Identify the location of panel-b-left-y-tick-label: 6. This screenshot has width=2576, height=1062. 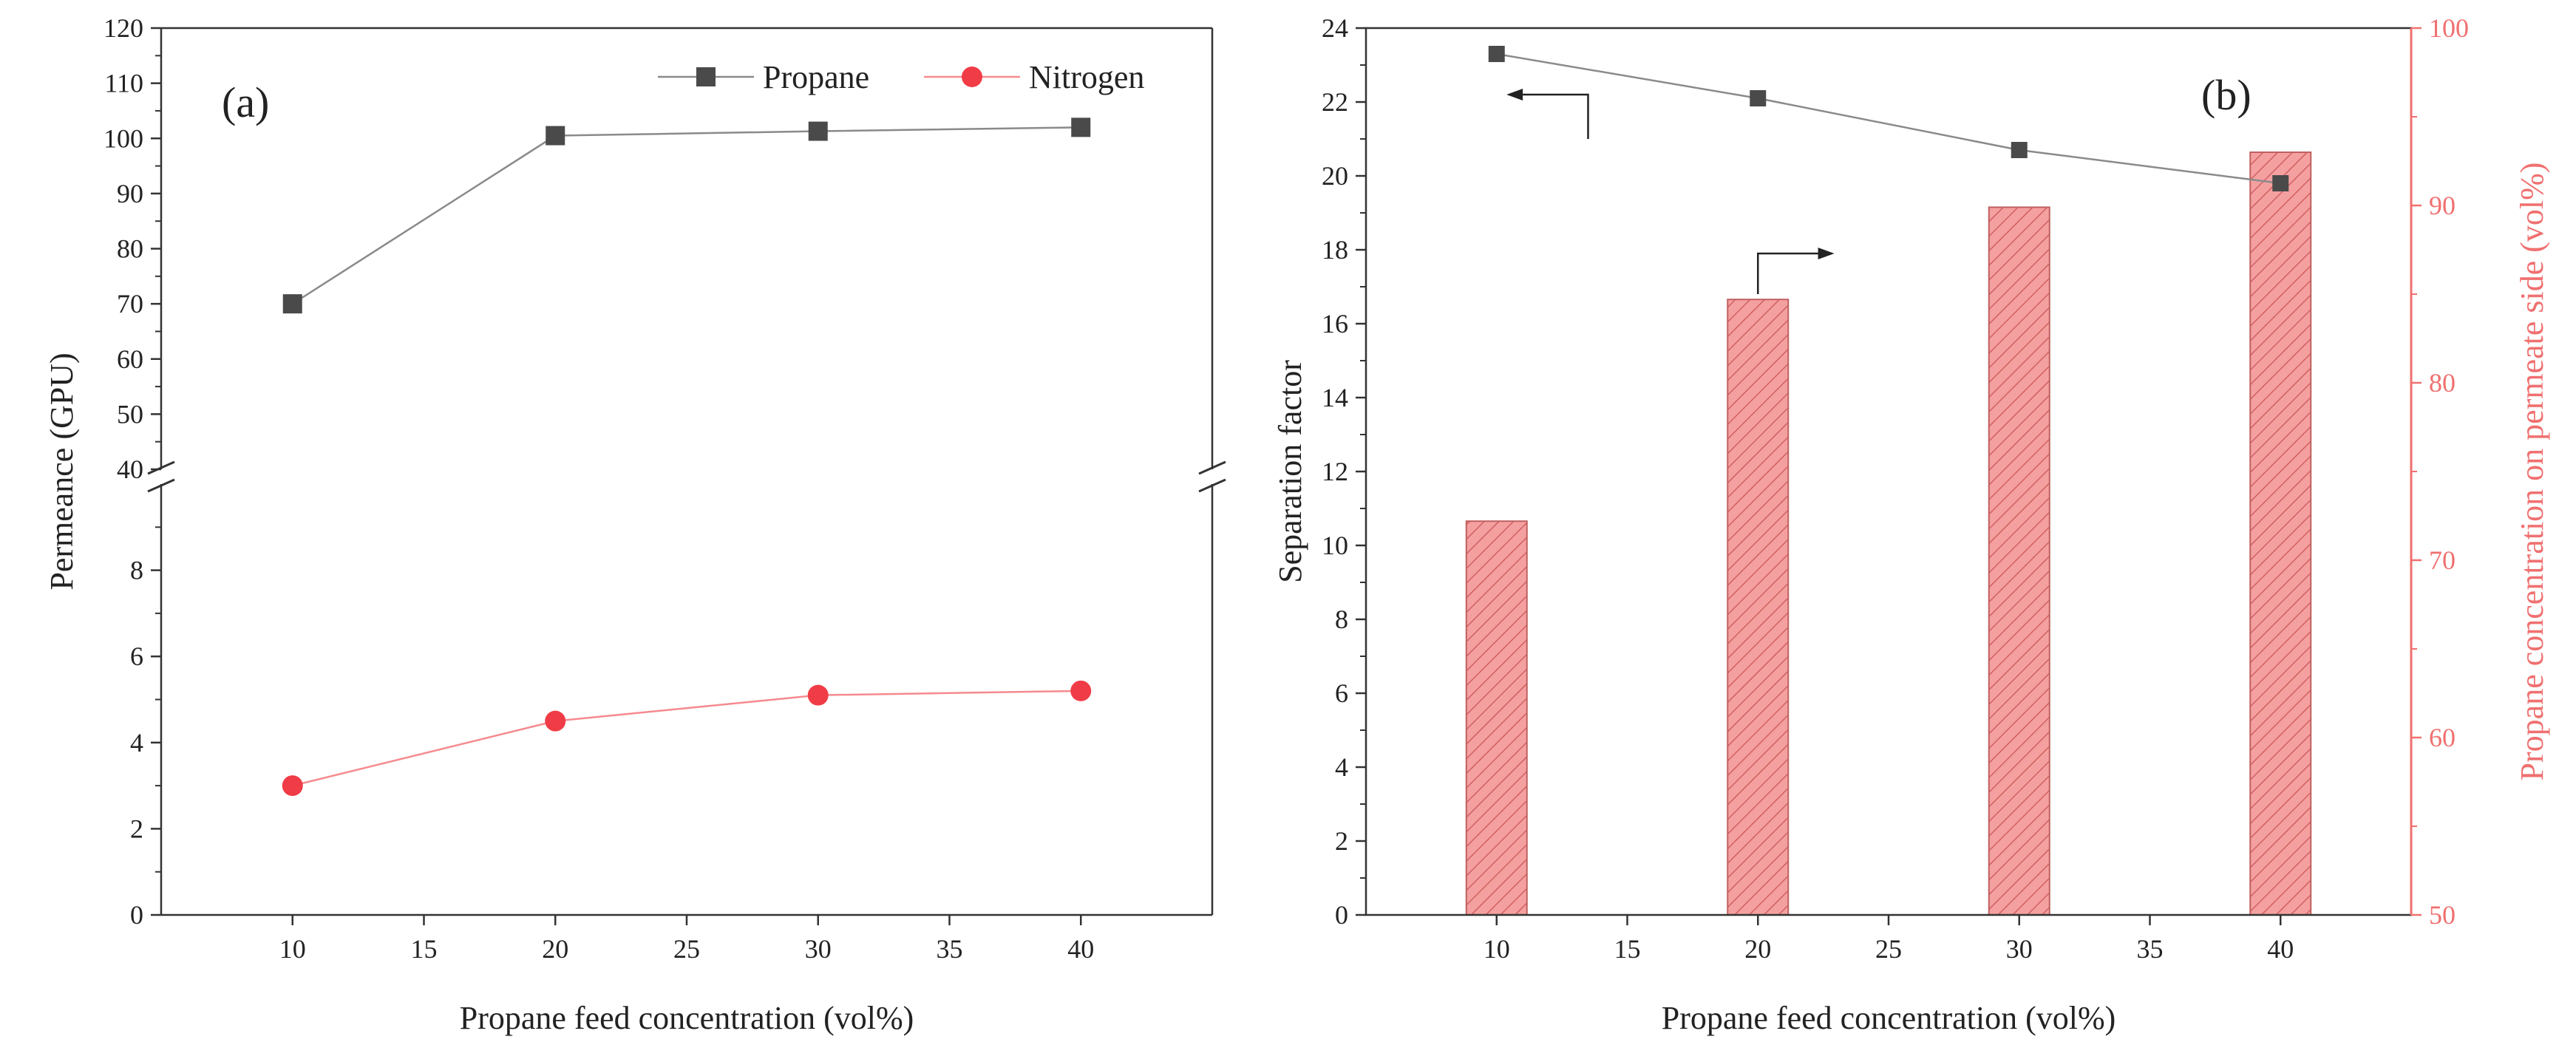
(1341, 693).